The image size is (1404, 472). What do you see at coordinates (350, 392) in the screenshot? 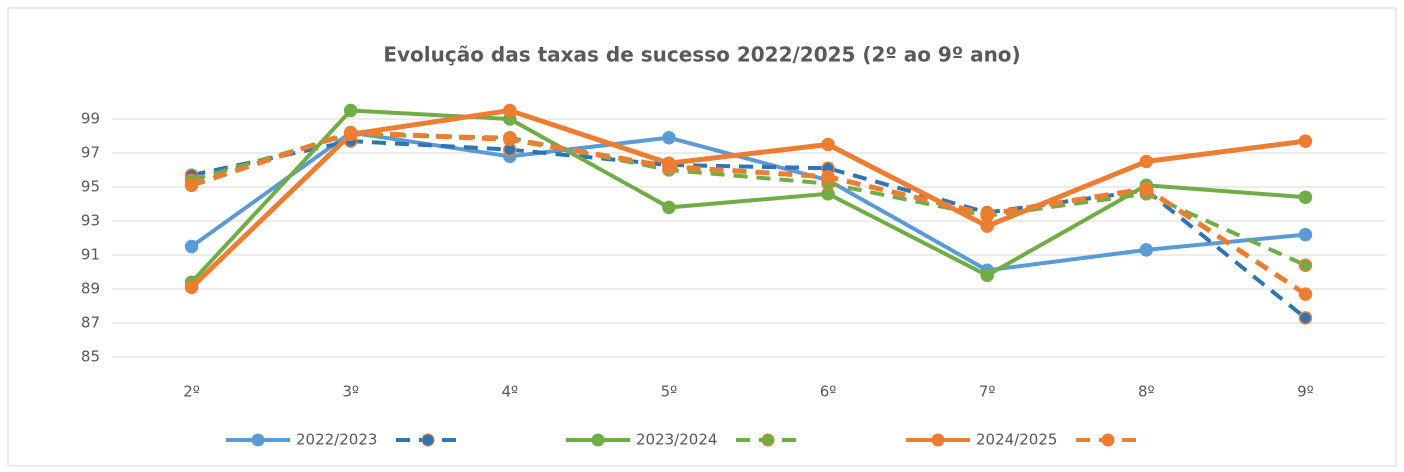
I see `x-tick-label: 3º` at bounding box center [350, 392].